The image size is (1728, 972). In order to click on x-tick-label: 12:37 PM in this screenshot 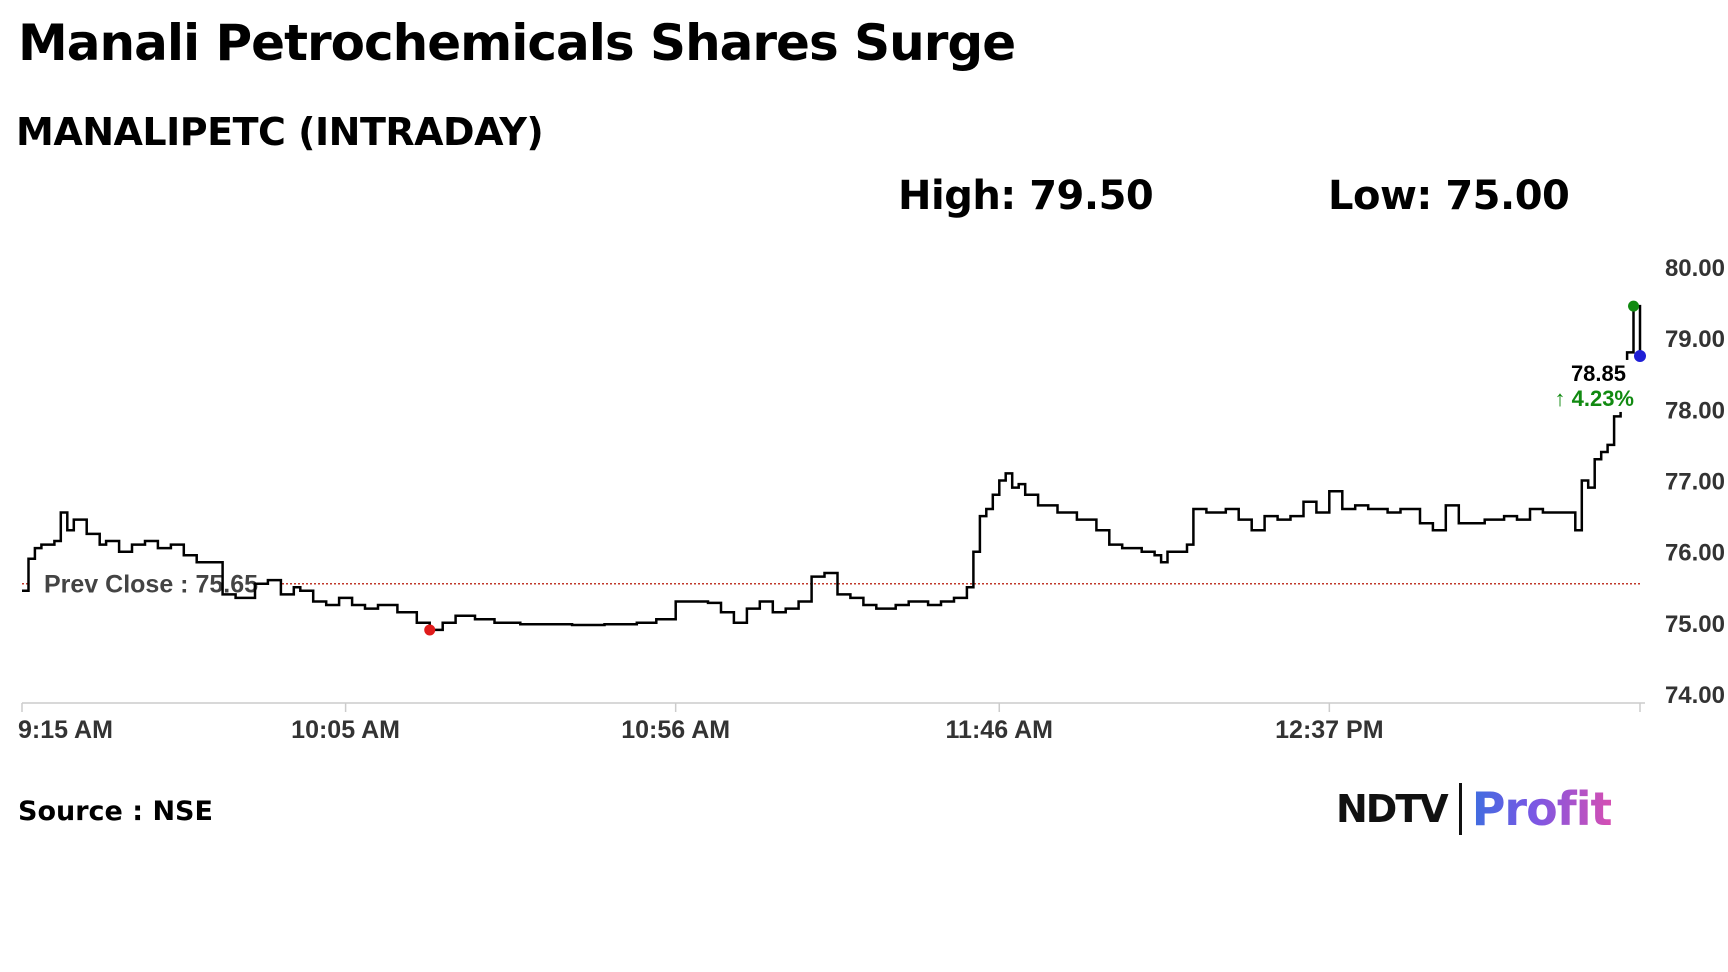, I will do `click(1329, 730)`.